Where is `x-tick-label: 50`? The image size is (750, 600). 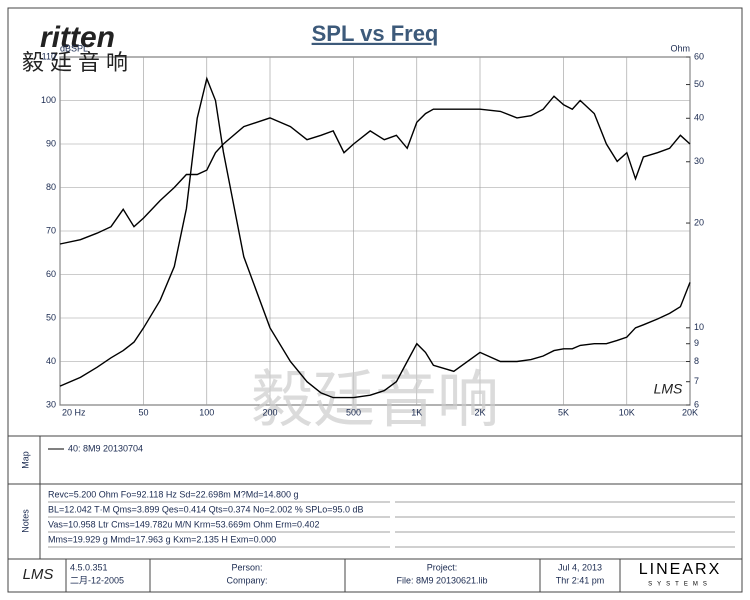
x-tick-label: 50 is located at coordinates (144, 412).